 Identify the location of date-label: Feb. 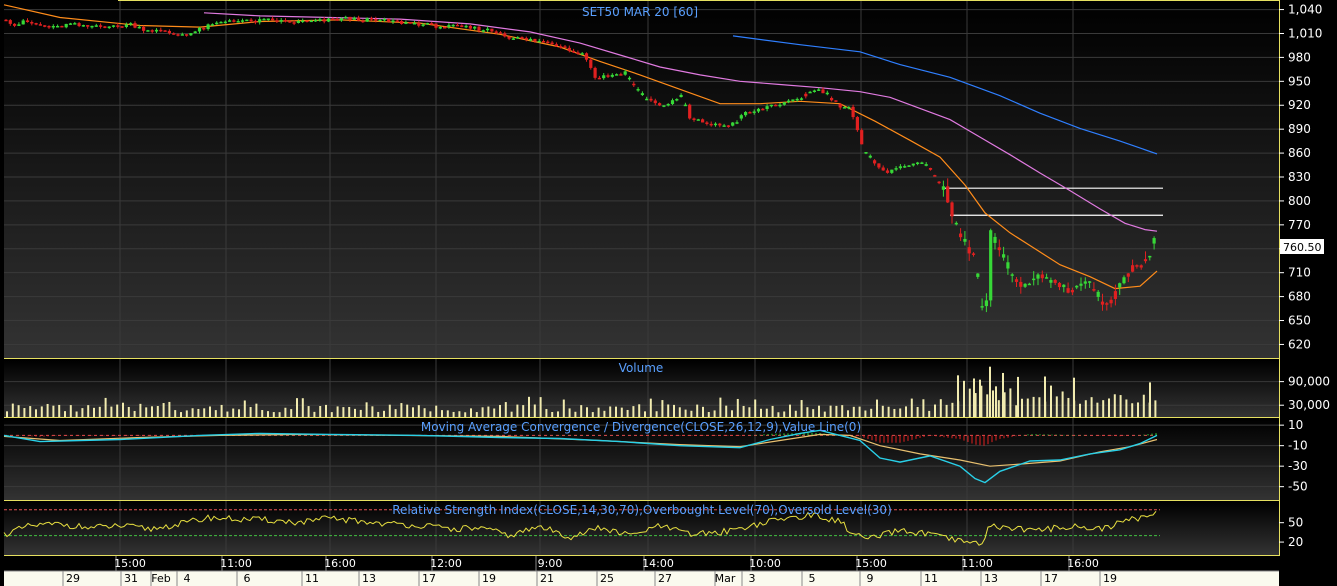
(160, 578).